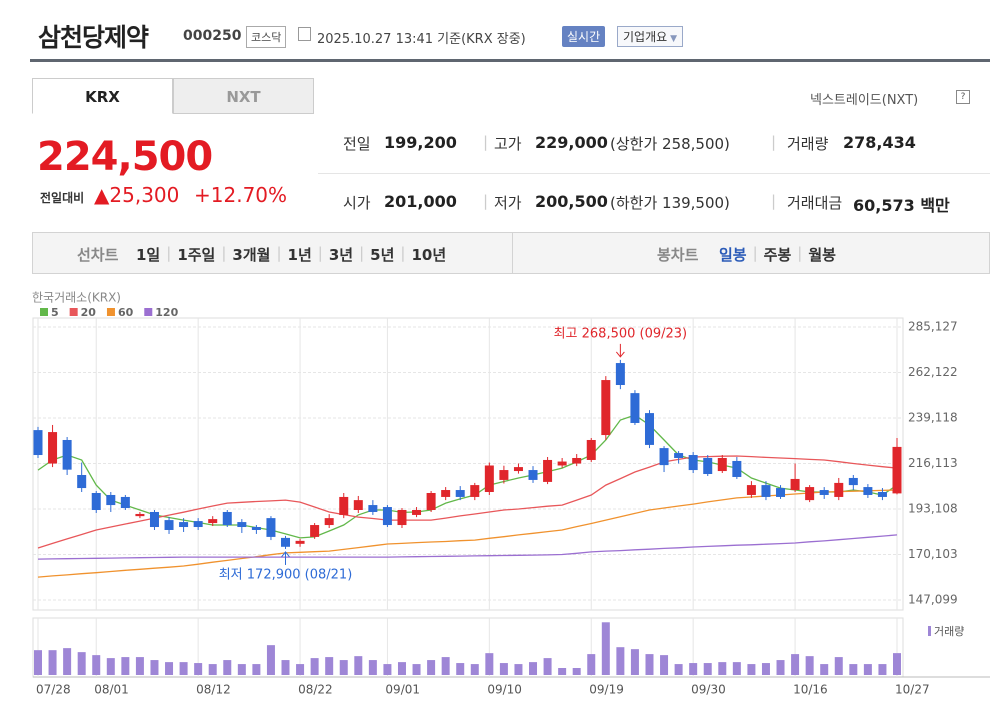  What do you see at coordinates (299, 255) in the screenshot?
I see `period-option: 1년` at bounding box center [299, 255].